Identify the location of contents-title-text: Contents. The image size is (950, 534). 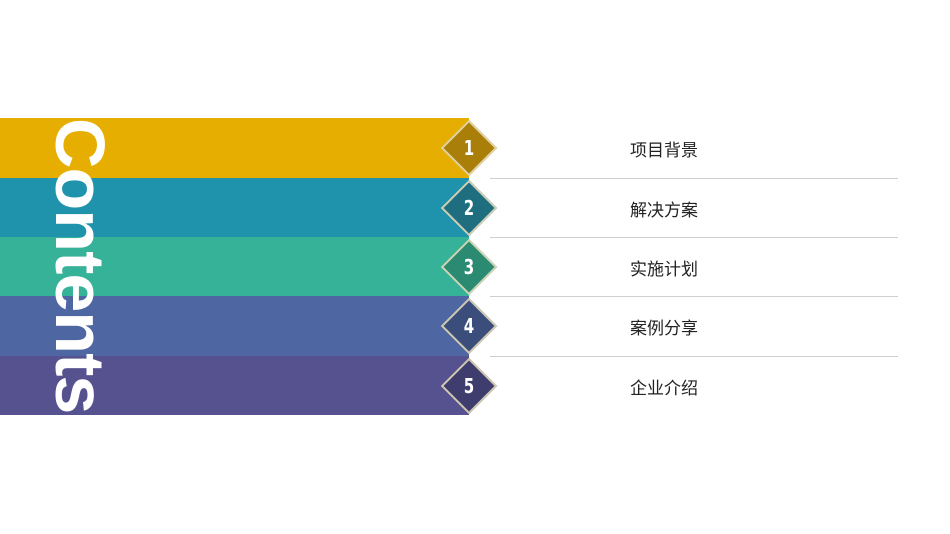
(80, 266).